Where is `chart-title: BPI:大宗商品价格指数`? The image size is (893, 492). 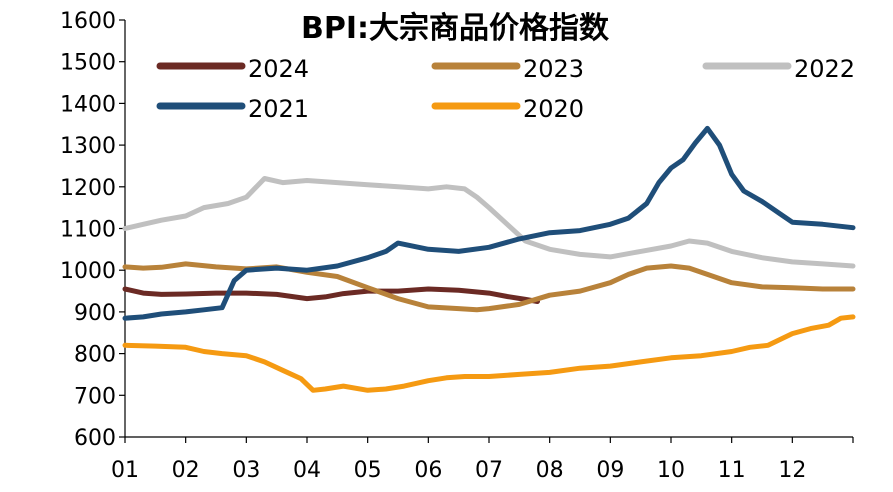 chart-title: BPI:大宗商品价格指数 is located at coordinates (455, 28).